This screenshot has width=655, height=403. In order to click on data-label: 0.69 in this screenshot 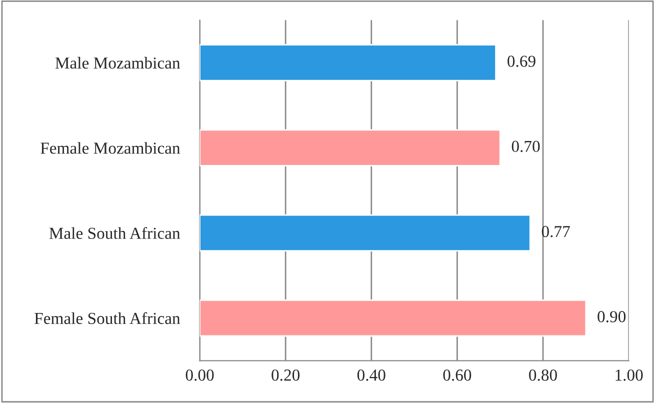, I will do `click(522, 61)`.